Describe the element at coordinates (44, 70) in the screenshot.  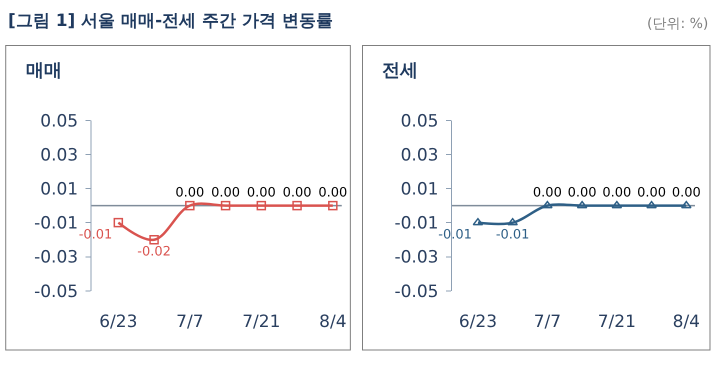
I see `chart-title: 매매` at that location.